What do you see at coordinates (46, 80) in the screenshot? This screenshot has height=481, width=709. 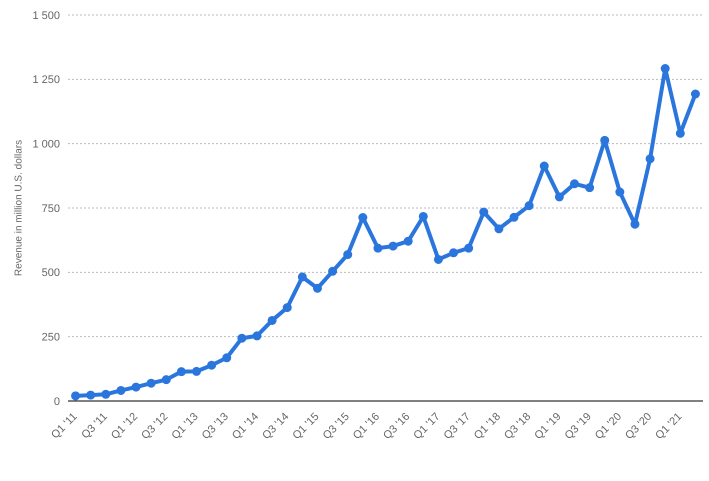 I see `y-tick-label: 1 250` at bounding box center [46, 80].